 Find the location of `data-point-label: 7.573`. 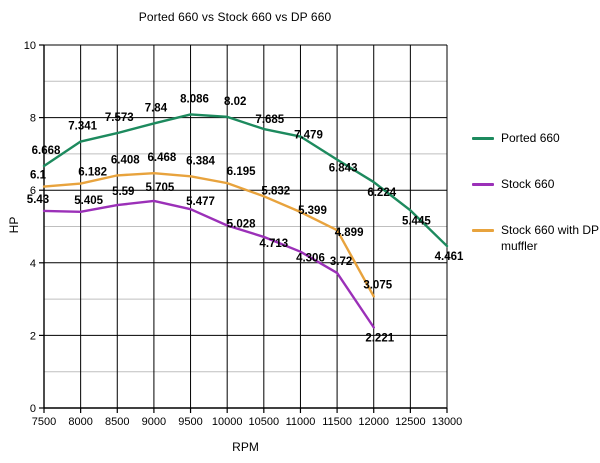

data-point-label: 7.573 is located at coordinates (119, 118).